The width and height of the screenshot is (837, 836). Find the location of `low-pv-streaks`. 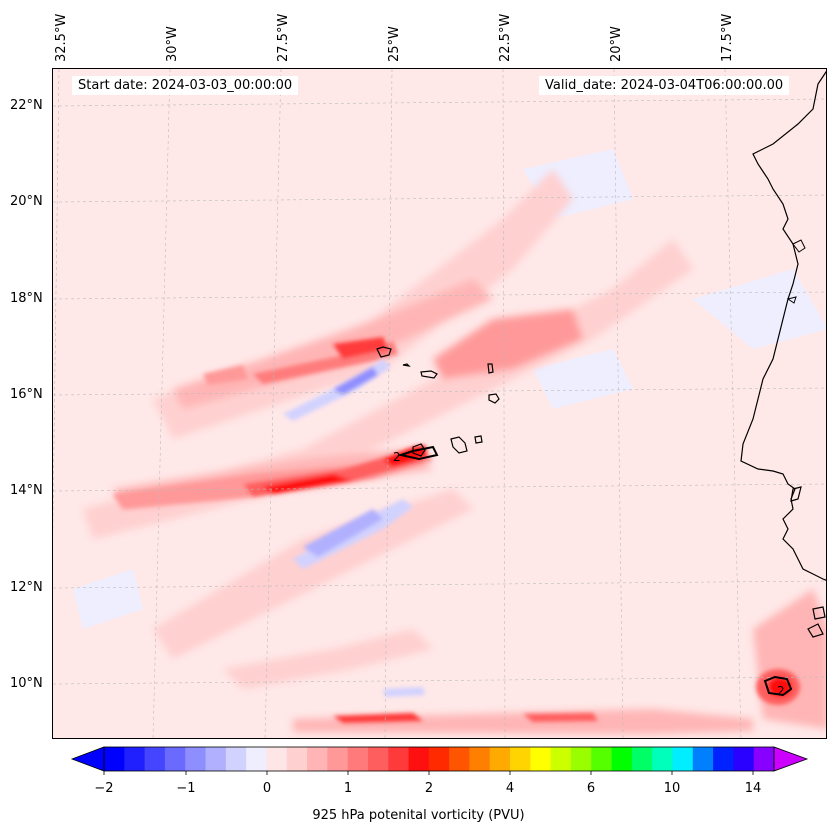

low-pv-streaks is located at coordinates (354, 528).